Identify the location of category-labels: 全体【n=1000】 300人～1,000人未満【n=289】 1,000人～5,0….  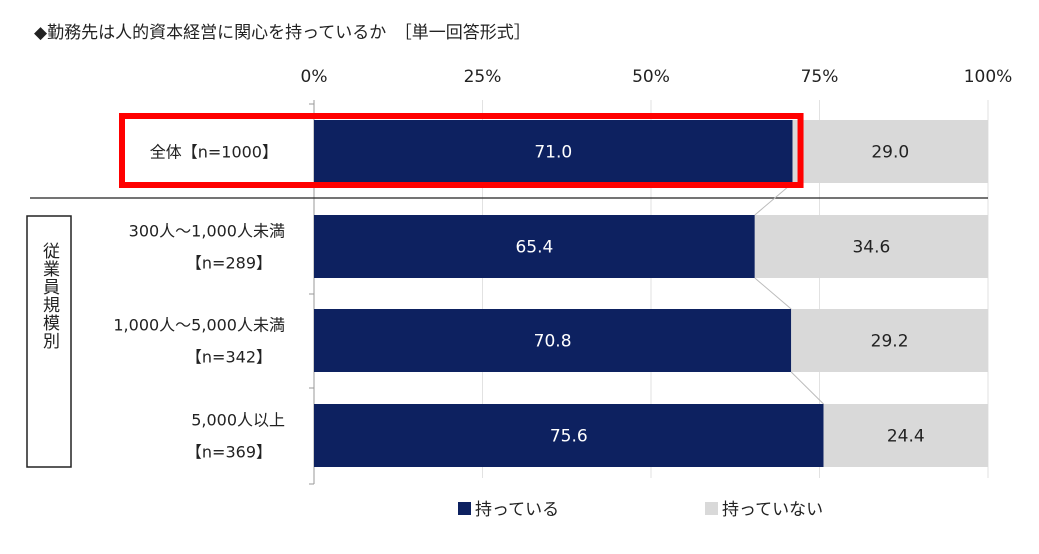
(199, 302).